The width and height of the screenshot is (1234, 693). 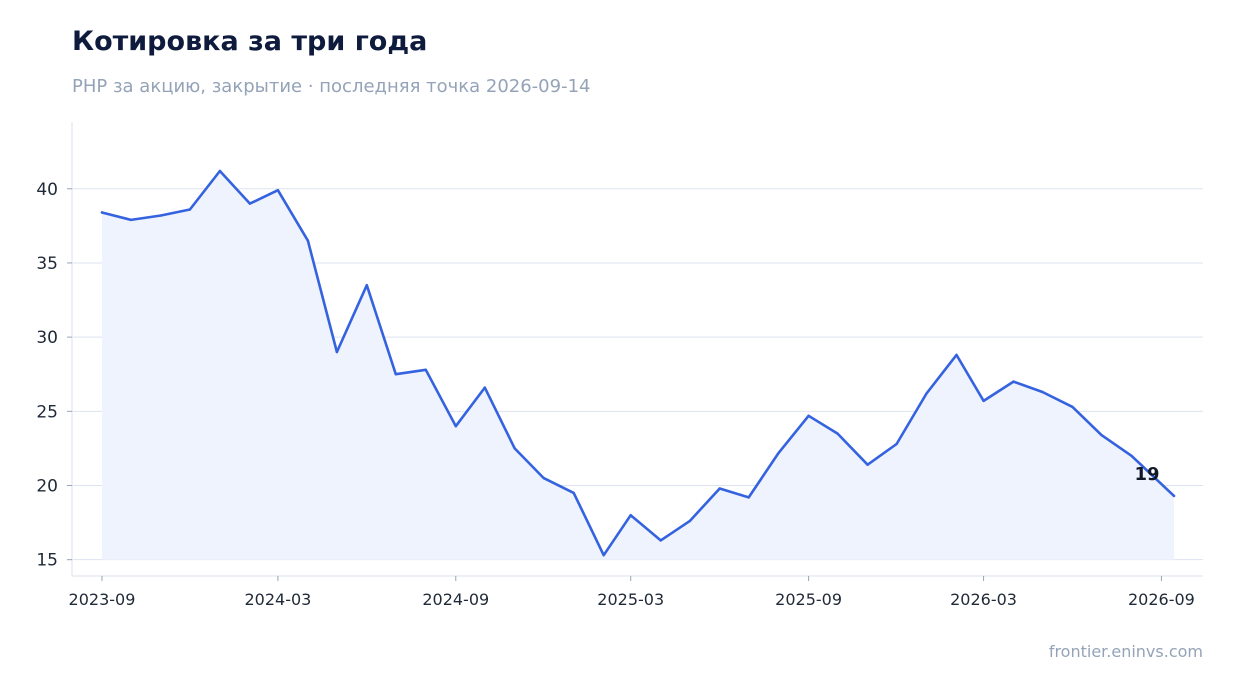 I want to click on source-credit: frontier.eninvs.com, so click(x=1125, y=651).